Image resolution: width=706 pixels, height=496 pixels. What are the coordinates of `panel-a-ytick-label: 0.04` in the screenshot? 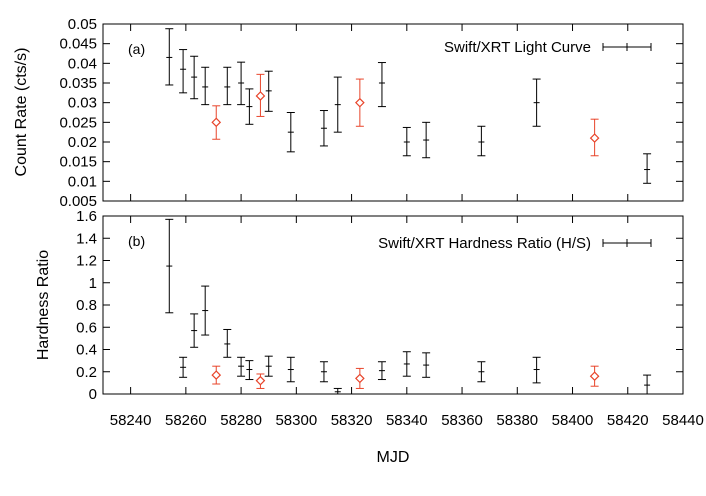 It's located at (82, 63).